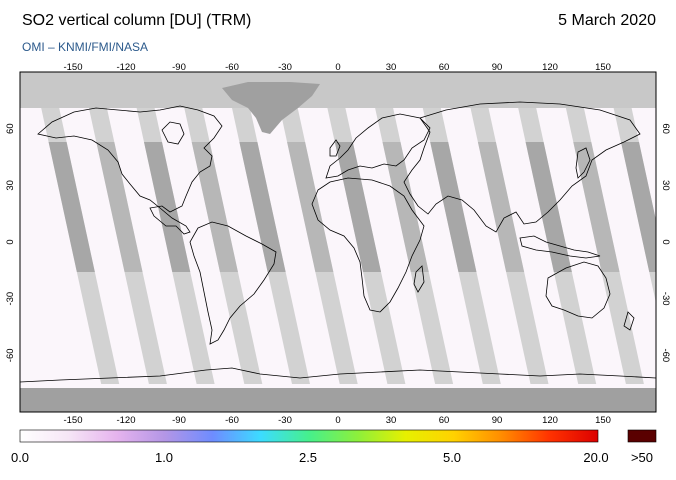  What do you see at coordinates (578, 290) in the screenshot?
I see `coastline-australia` at bounding box center [578, 290].